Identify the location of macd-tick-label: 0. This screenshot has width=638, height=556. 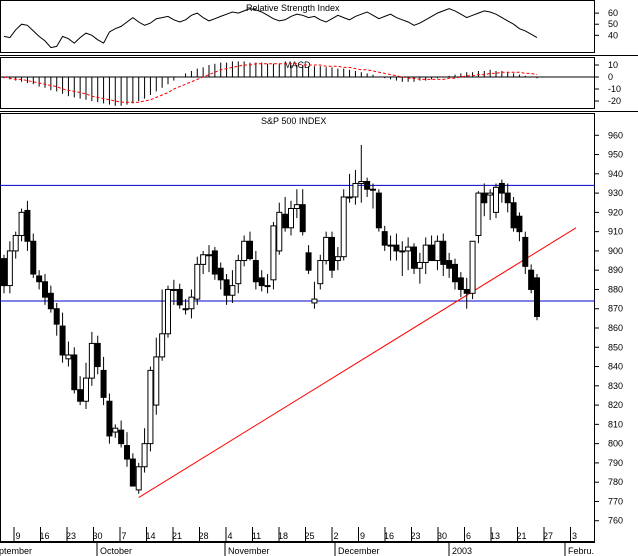
(610, 77).